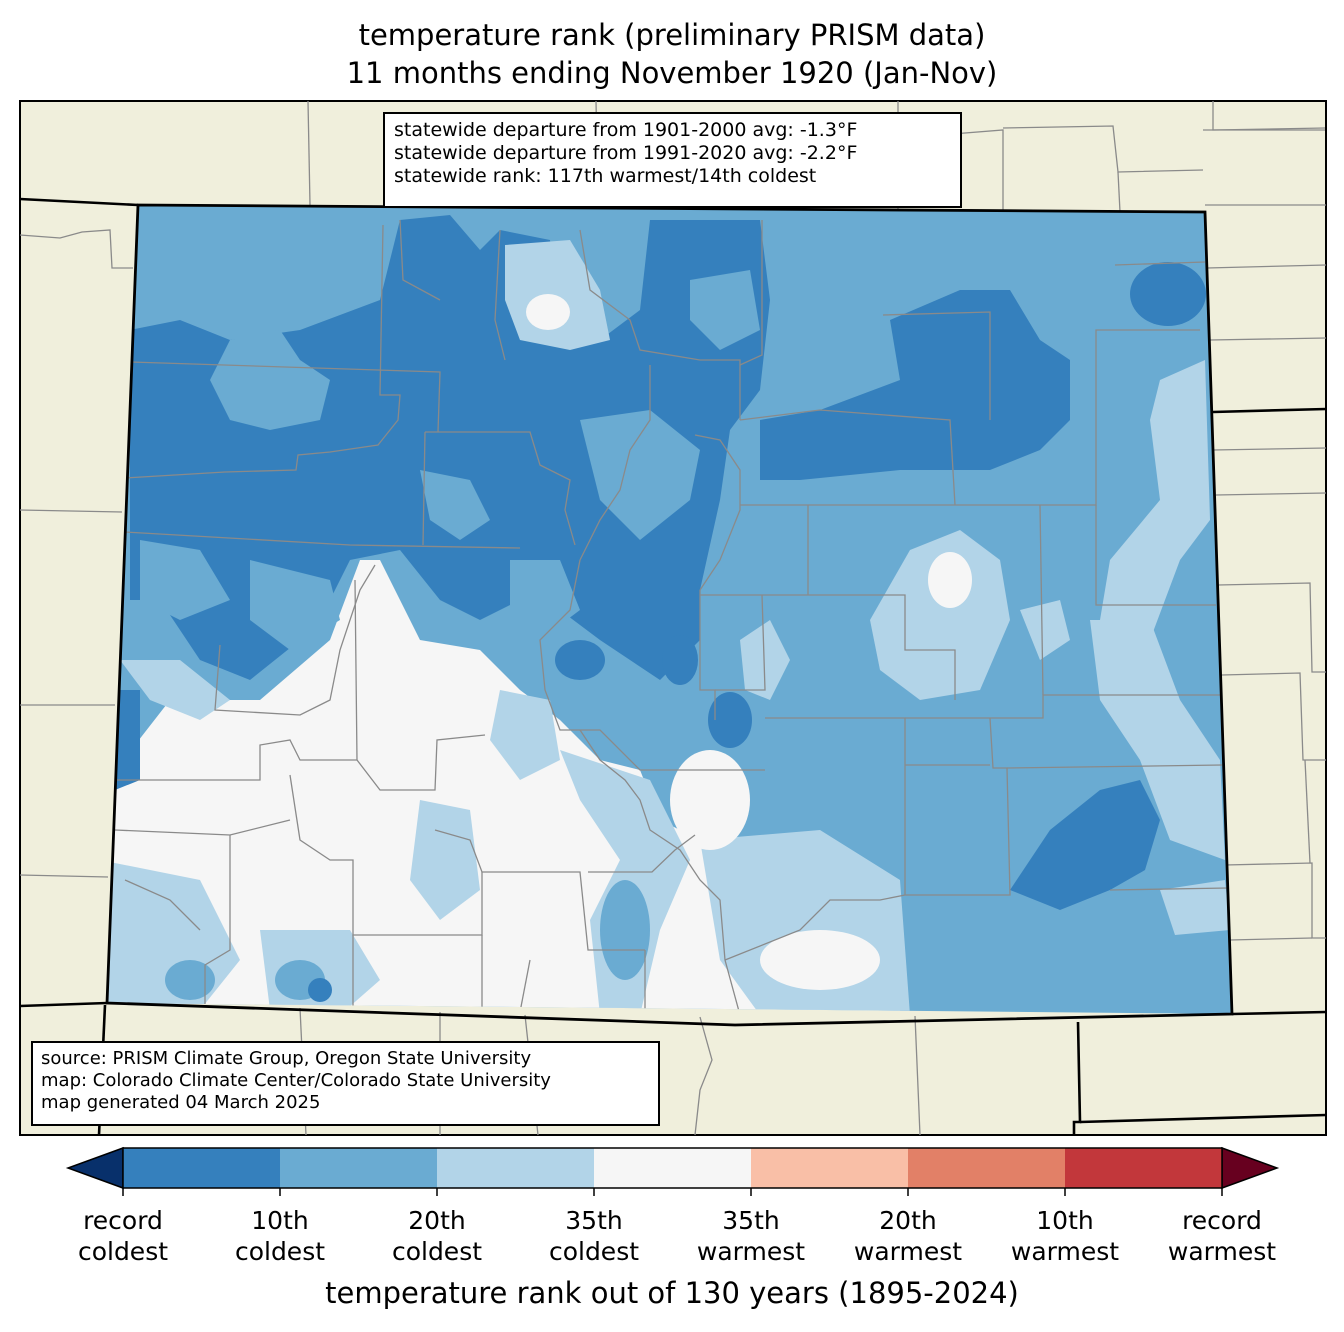  I want to click on colorbar, so click(672, 1171).